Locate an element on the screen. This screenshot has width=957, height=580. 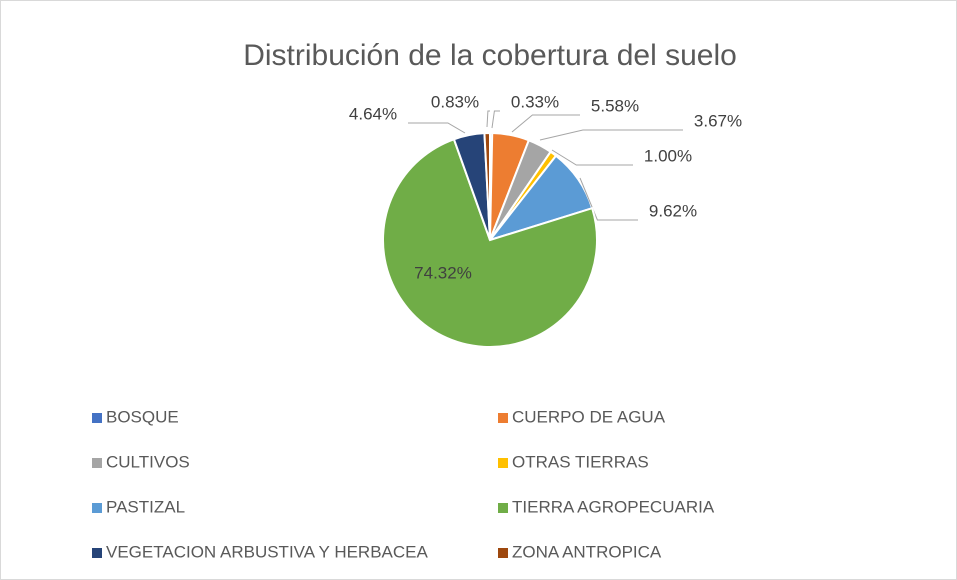
chart-title: Distribución de la cobertura del suelo is located at coordinates (490, 55).